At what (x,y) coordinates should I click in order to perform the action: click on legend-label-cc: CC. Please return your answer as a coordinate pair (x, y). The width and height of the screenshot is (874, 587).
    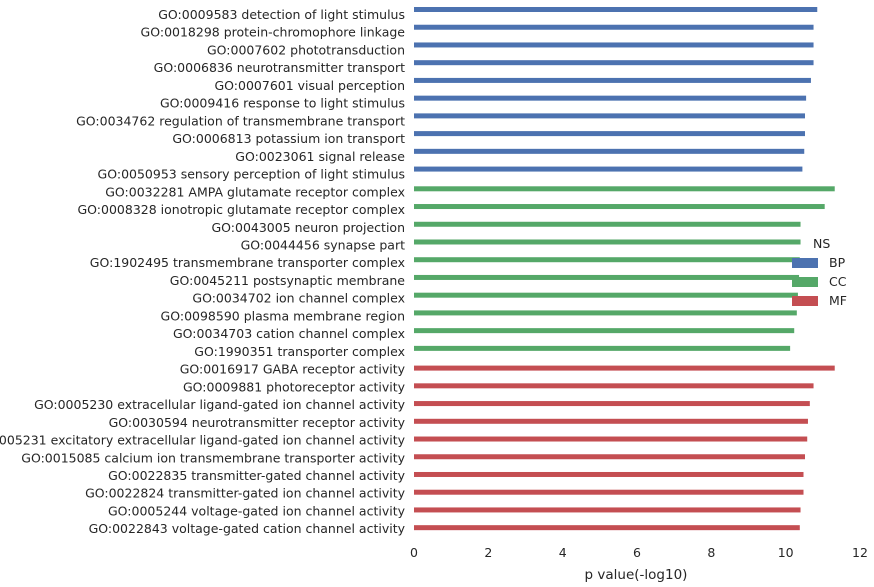
    Looking at the image, I should click on (838, 281).